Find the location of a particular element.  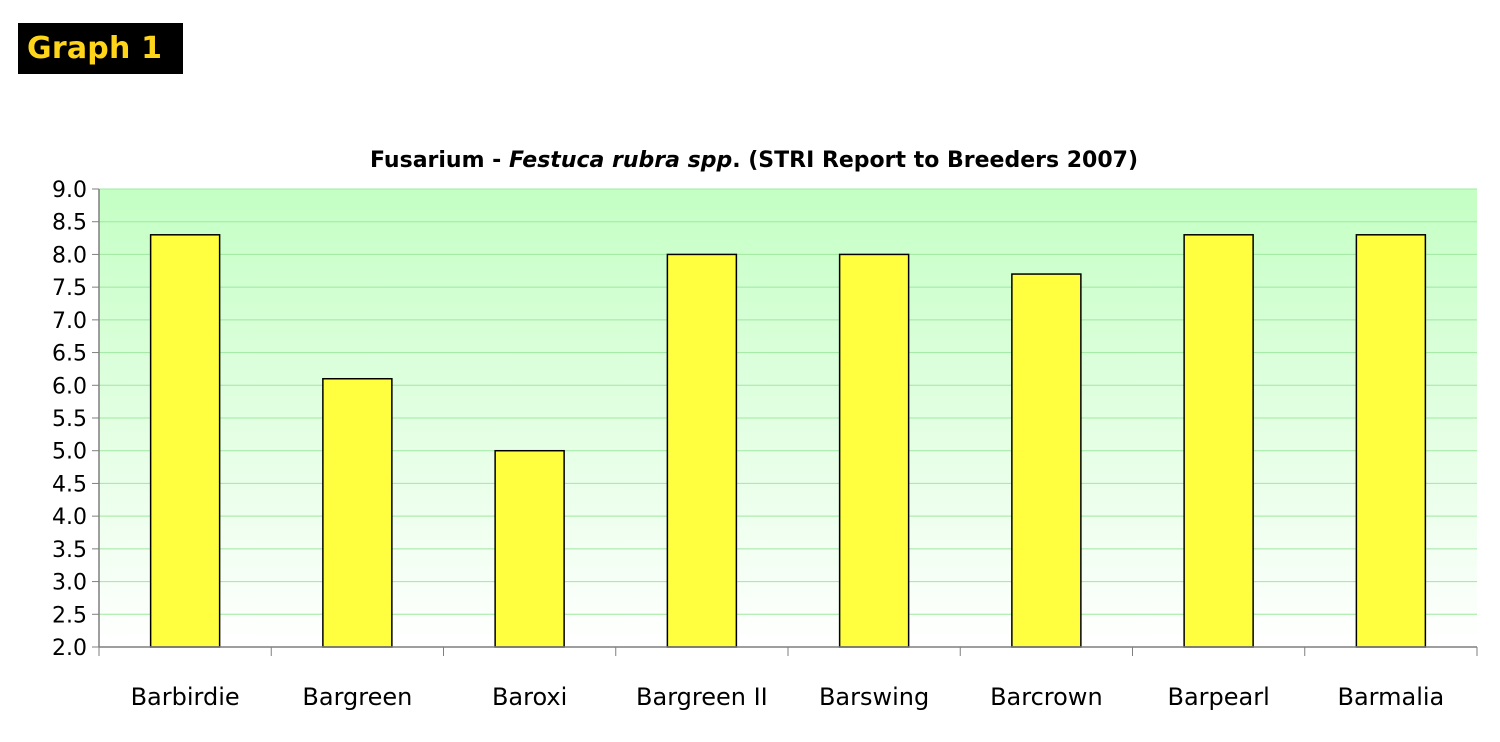

y-tick-label: 6.0 is located at coordinates (69, 386).